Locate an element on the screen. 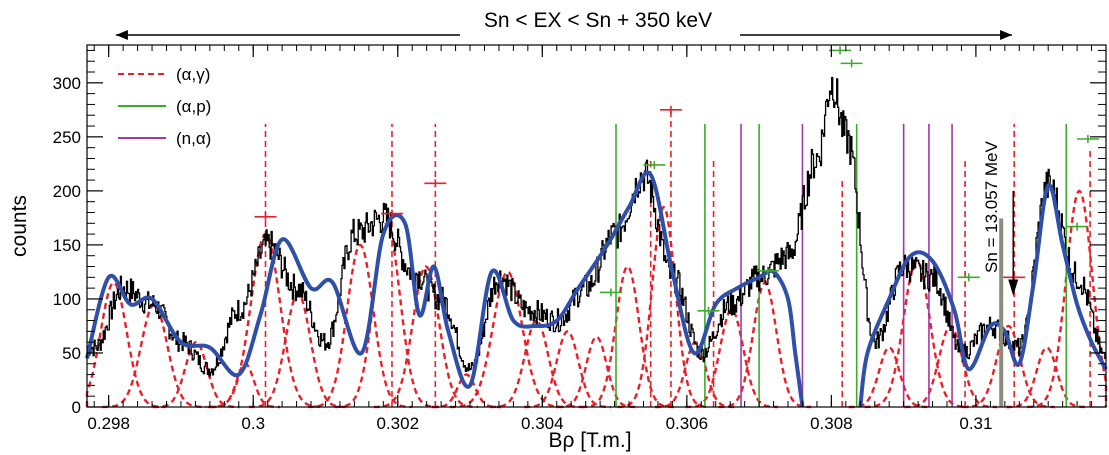  y-axis-label: counts is located at coordinates (19, 226).